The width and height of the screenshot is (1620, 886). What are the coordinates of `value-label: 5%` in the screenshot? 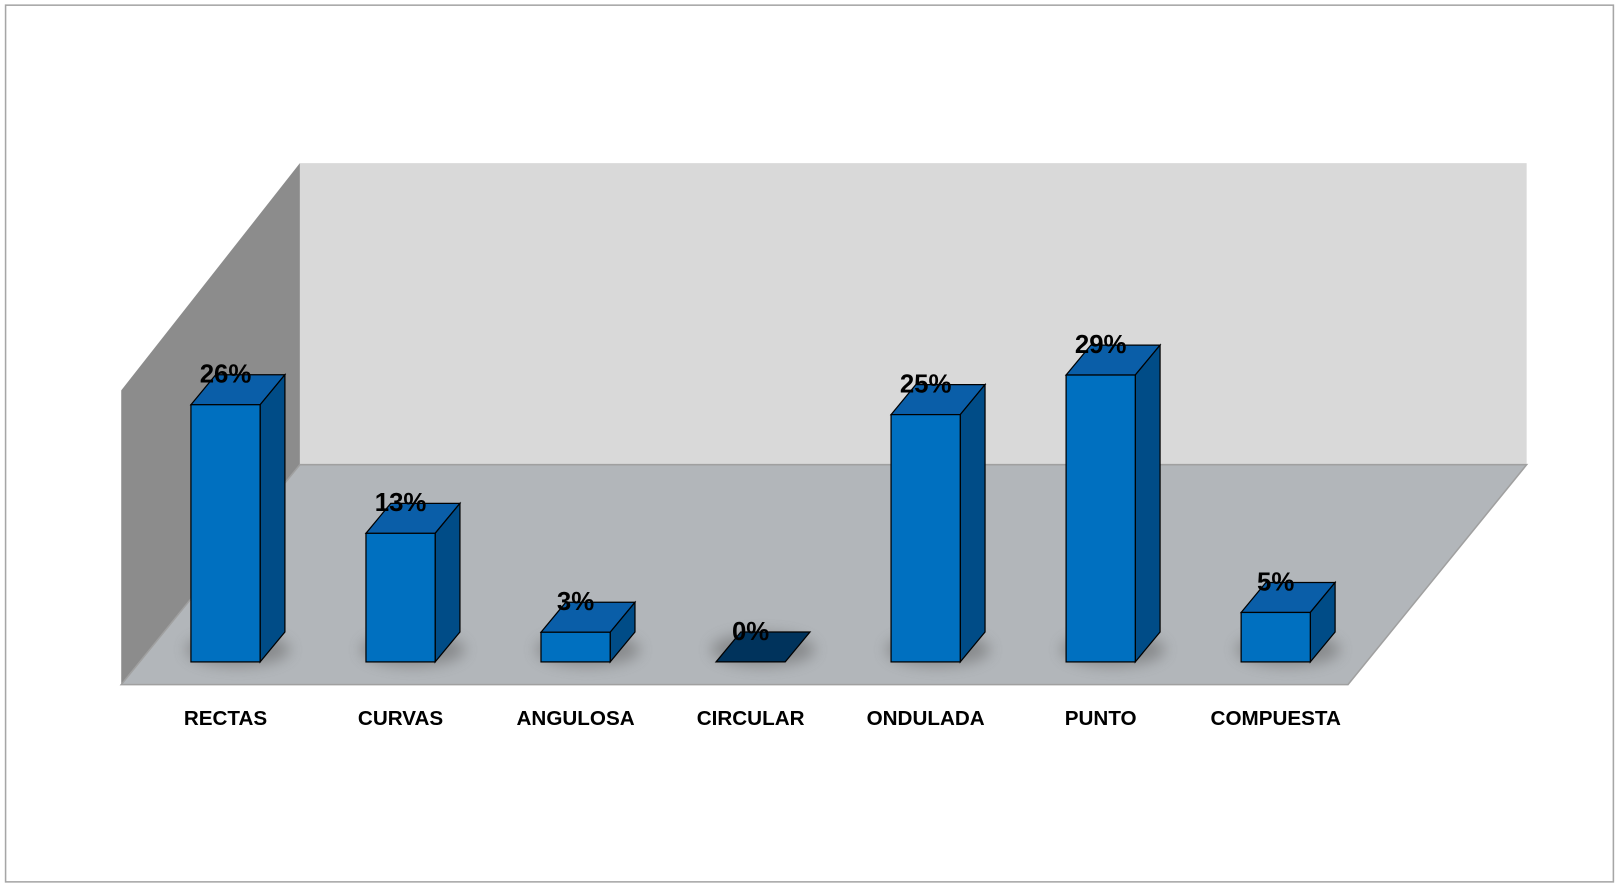 It's located at (1275, 582).